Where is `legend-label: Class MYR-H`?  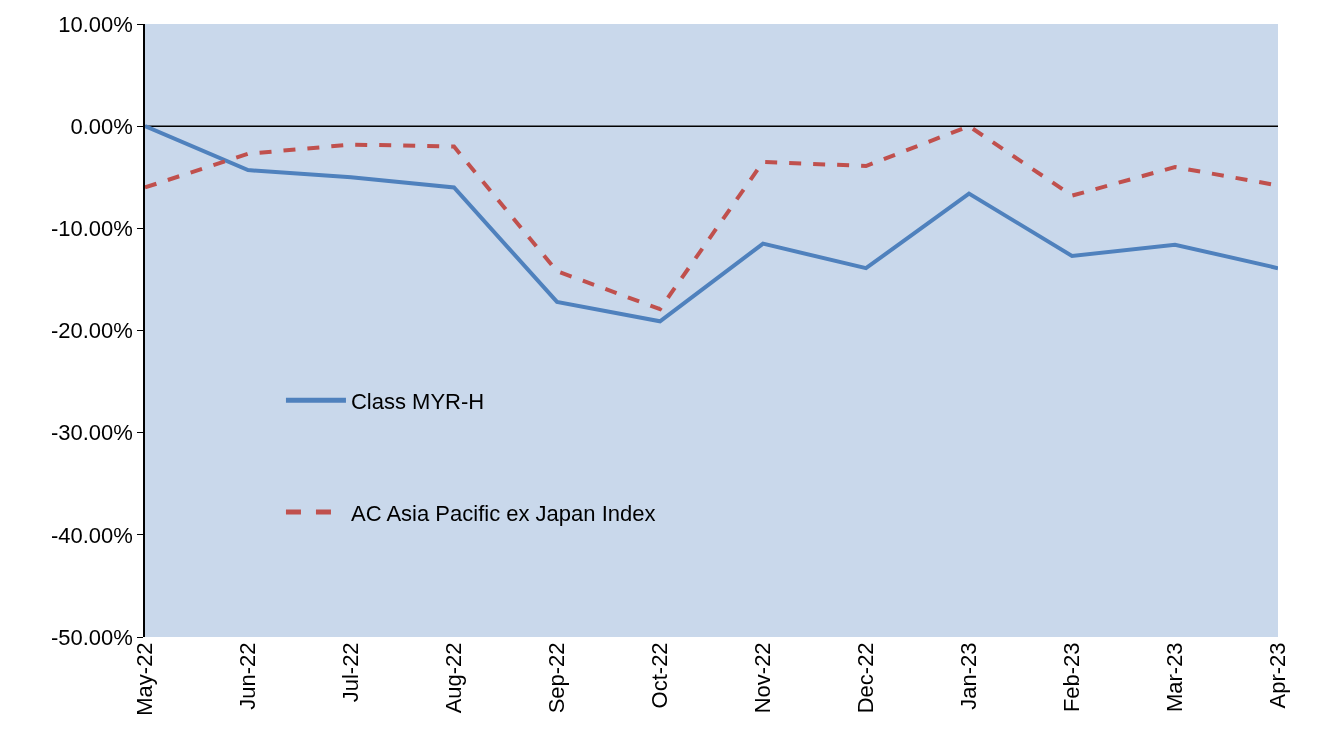
legend-label: Class MYR-H is located at coordinates (417, 401).